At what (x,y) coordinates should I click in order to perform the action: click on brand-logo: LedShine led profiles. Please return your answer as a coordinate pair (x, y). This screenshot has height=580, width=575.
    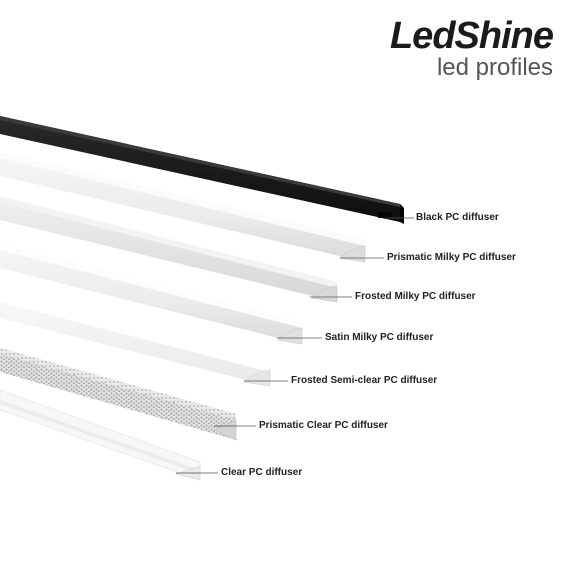
    Looking at the image, I should click on (471, 47).